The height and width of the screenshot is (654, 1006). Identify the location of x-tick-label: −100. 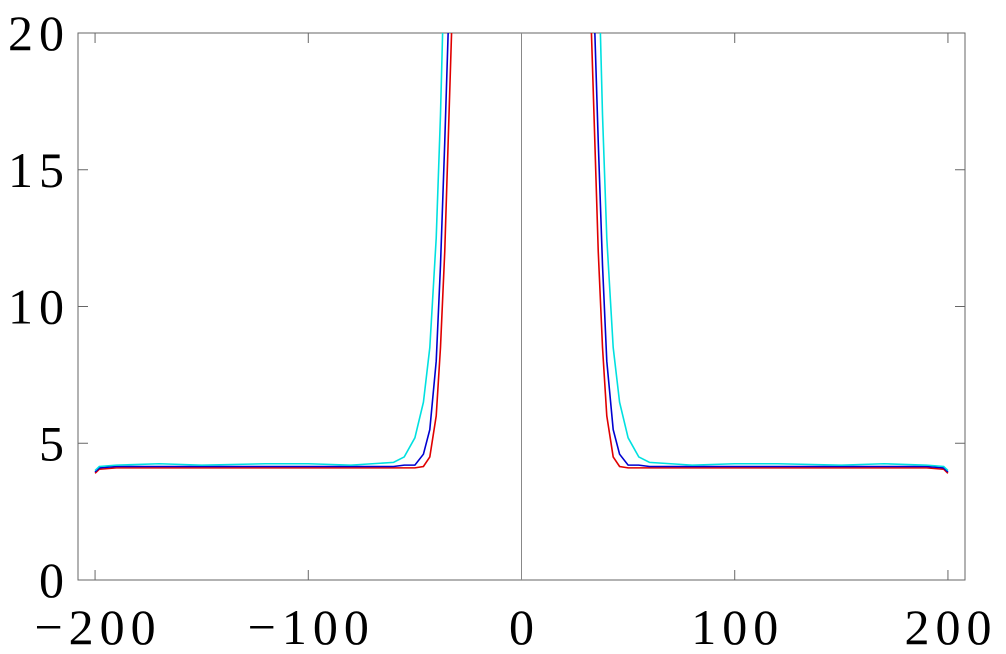
(311, 626).